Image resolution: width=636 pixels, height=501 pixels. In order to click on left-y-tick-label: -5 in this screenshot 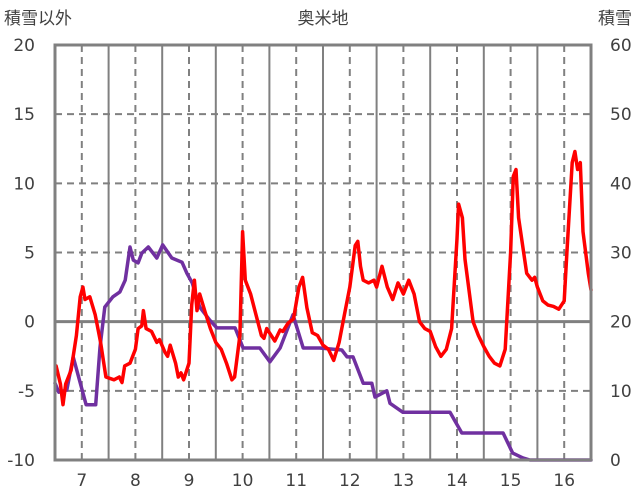, I will do `click(26, 392)`.